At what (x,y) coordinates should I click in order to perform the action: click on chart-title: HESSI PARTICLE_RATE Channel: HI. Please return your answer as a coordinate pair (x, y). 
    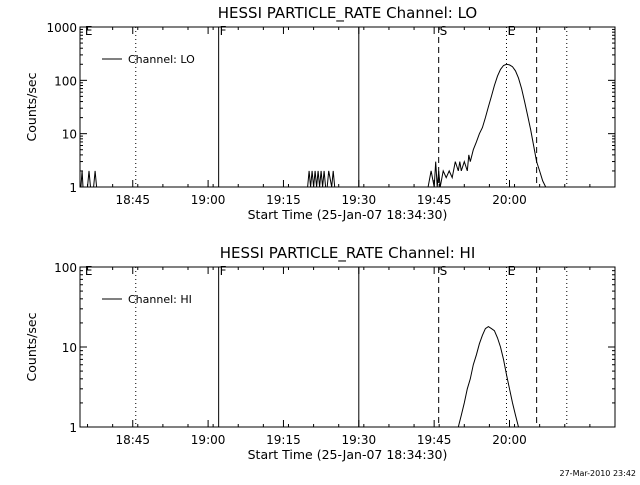
    Looking at the image, I should click on (348, 253).